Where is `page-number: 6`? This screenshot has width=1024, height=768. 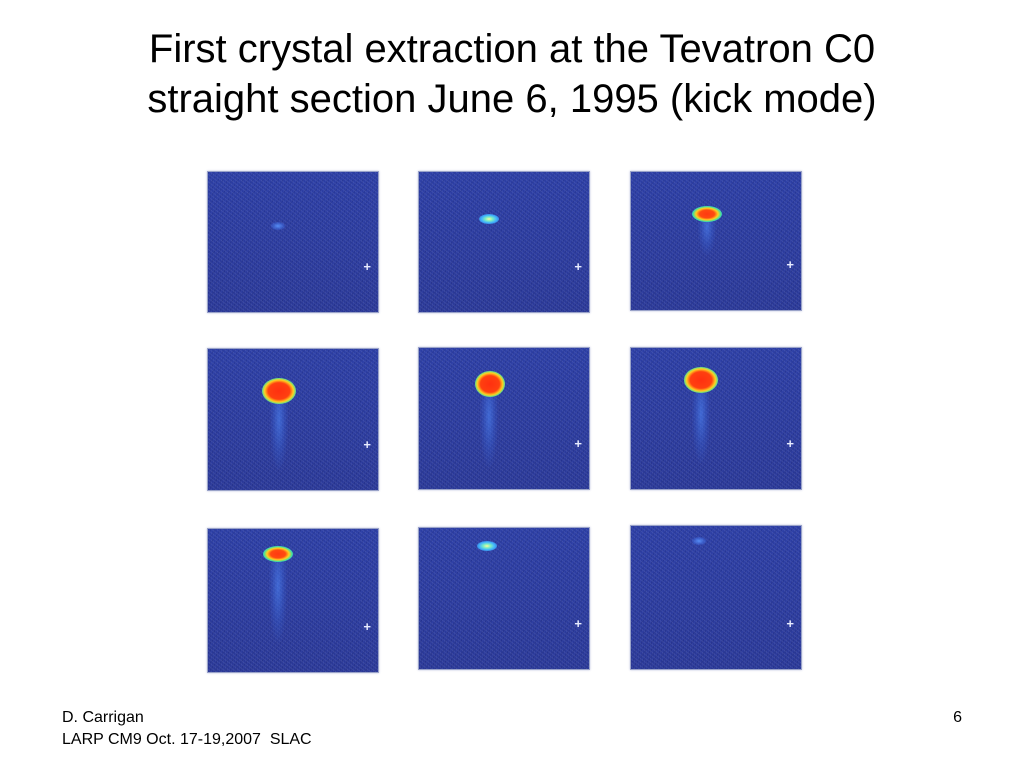 page-number: 6 is located at coordinates (957, 717).